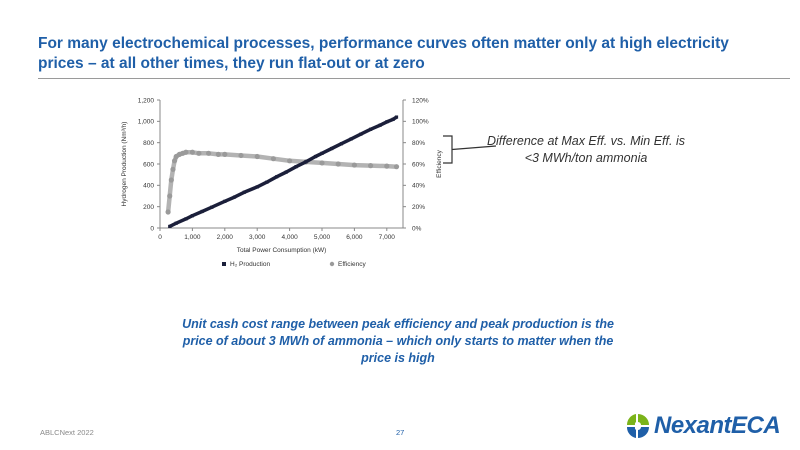  Describe the element at coordinates (146, 122) in the screenshot. I see `y-tick-label: 1,000` at that location.